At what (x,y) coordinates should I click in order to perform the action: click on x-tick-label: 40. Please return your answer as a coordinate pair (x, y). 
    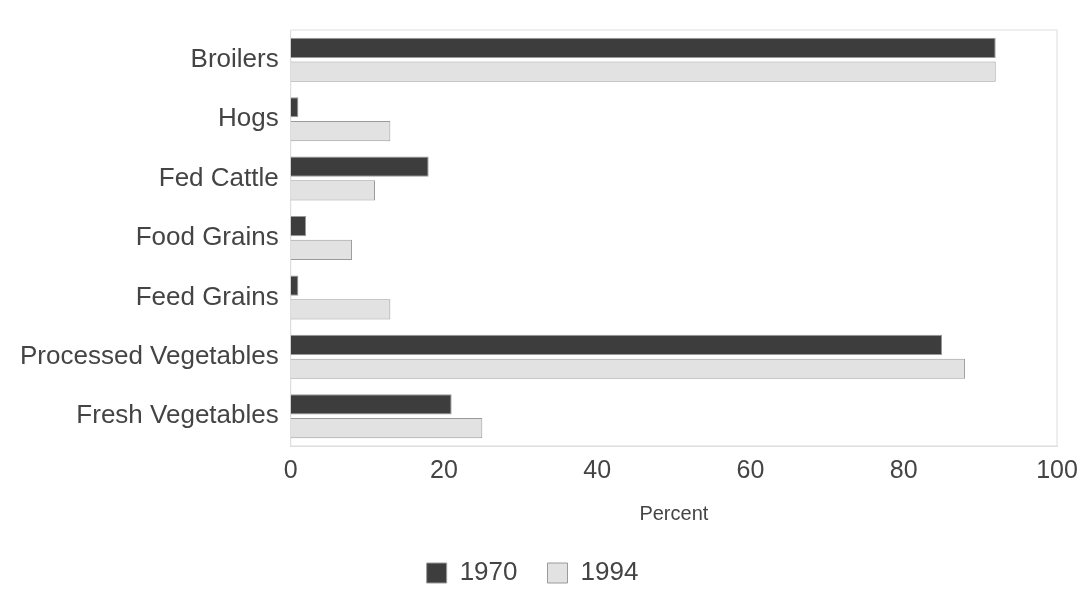
    Looking at the image, I should click on (597, 468).